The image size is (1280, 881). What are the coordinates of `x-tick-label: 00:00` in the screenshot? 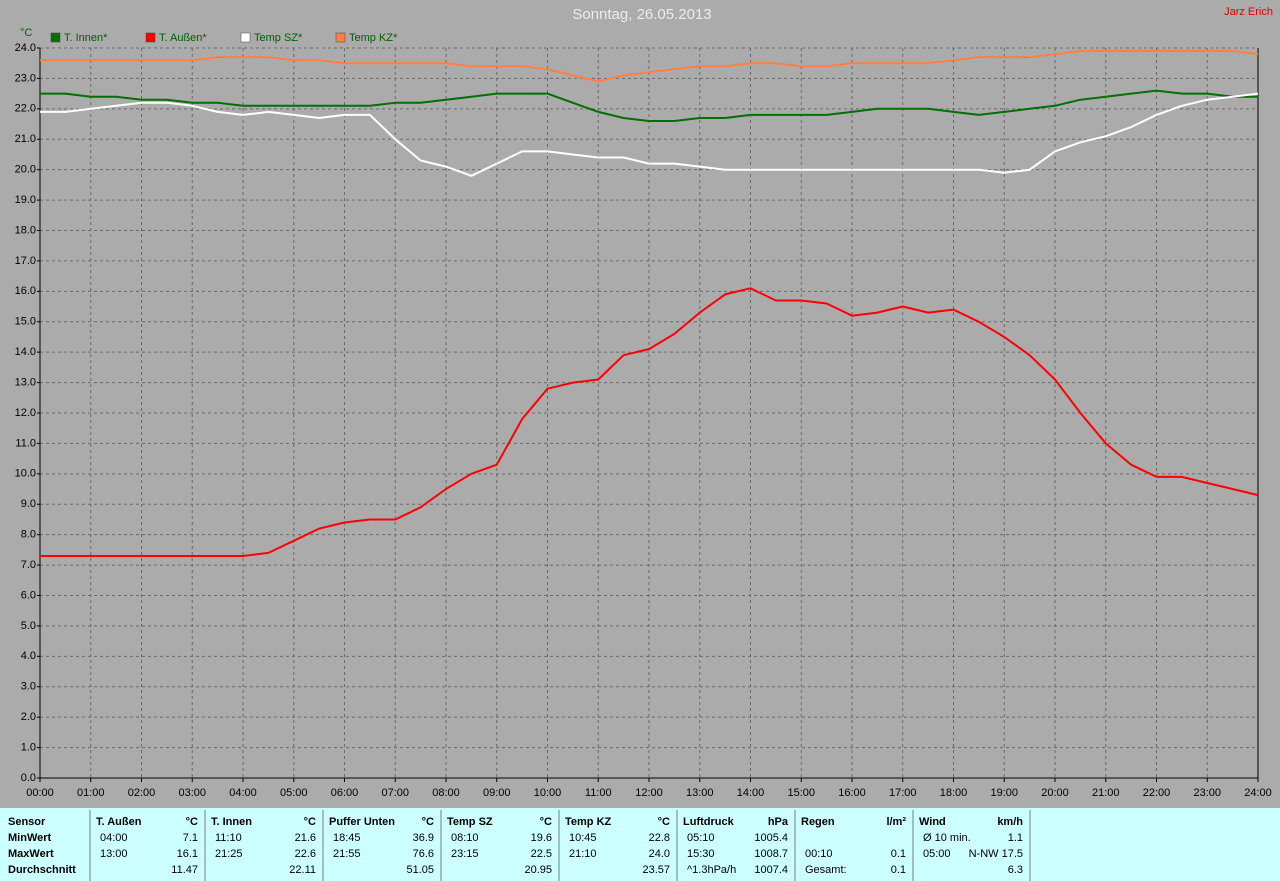 It's located at (40, 793).